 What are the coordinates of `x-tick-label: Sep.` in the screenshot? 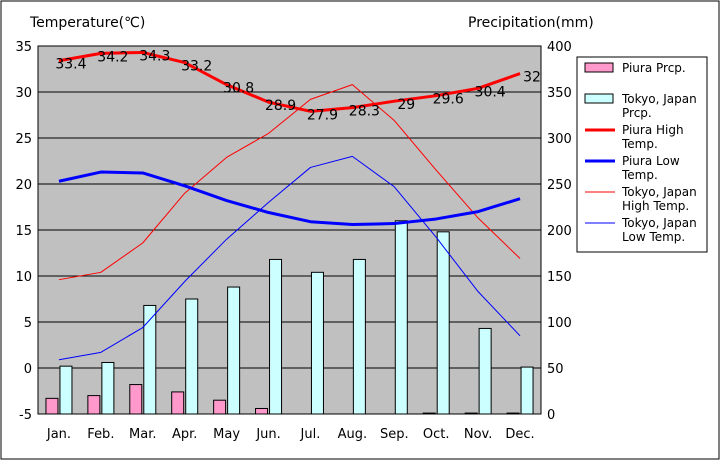 It's located at (394, 434).